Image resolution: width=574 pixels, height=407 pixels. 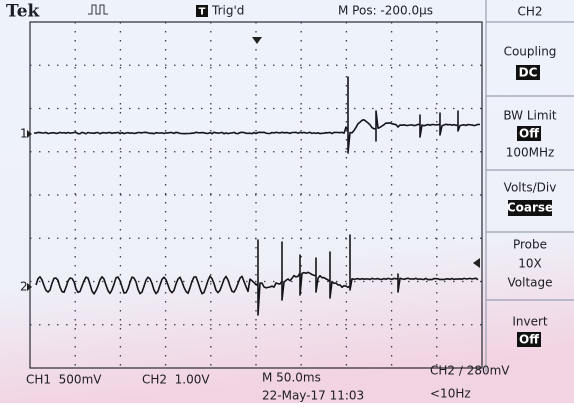 I want to click on menu-value: DC, so click(x=528, y=73).